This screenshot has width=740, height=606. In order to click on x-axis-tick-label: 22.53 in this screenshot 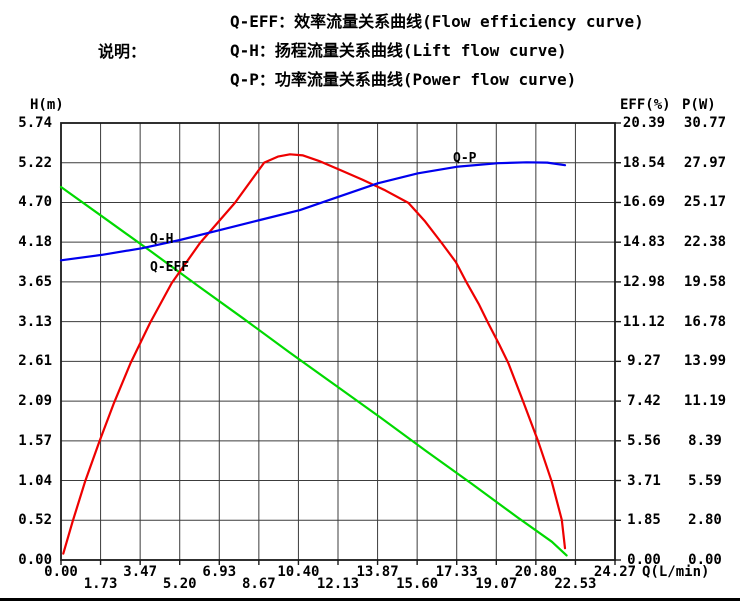, I will do `click(575, 584)`.